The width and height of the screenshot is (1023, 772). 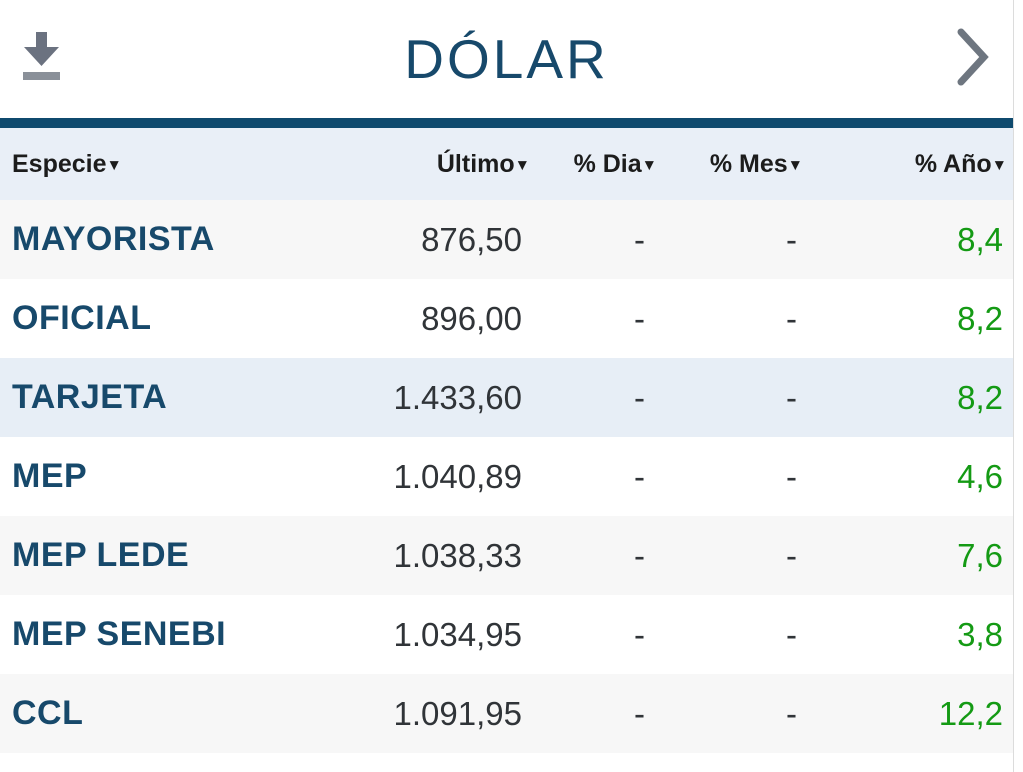 What do you see at coordinates (82, 318) in the screenshot?
I see `cell-especie: OFICIAL` at bounding box center [82, 318].